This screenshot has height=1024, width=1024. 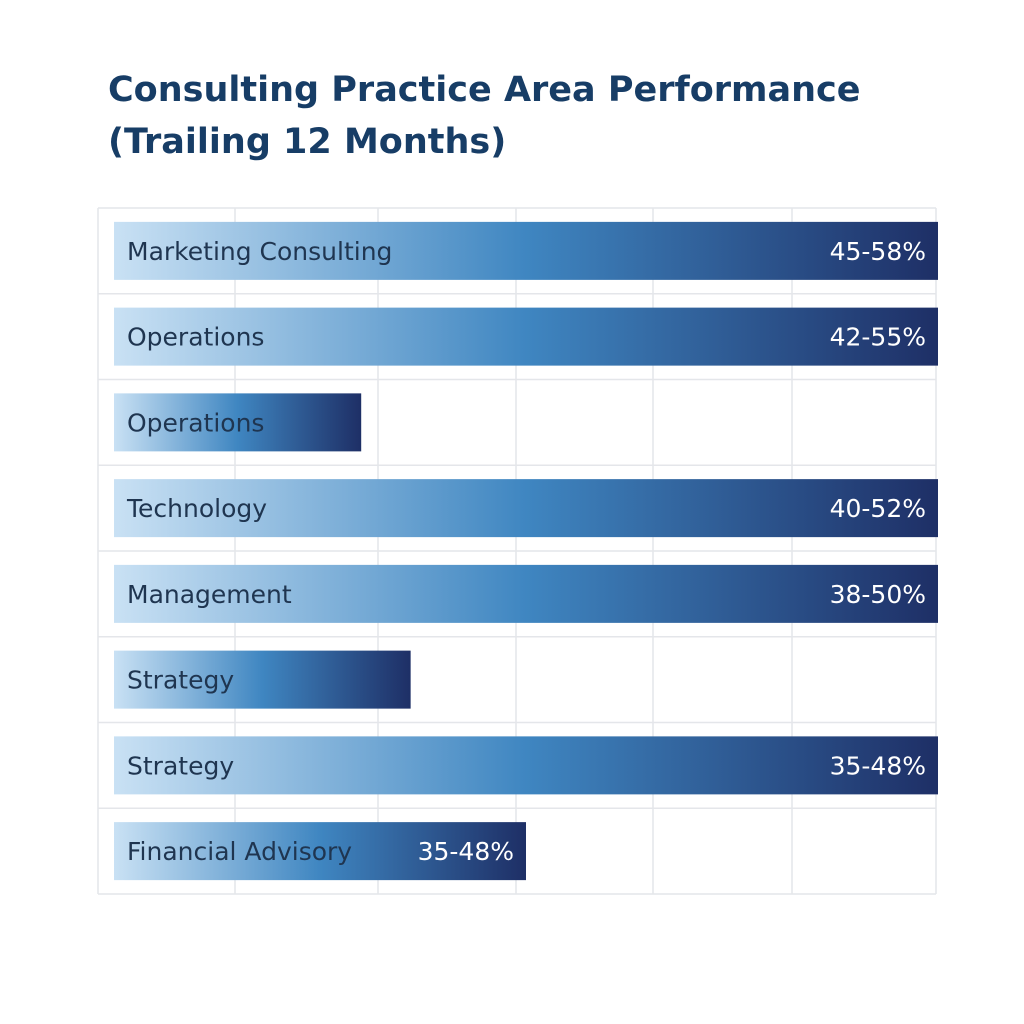 I want to click on bar-row: Marketing Consulting 45-58%, so click(x=526, y=250).